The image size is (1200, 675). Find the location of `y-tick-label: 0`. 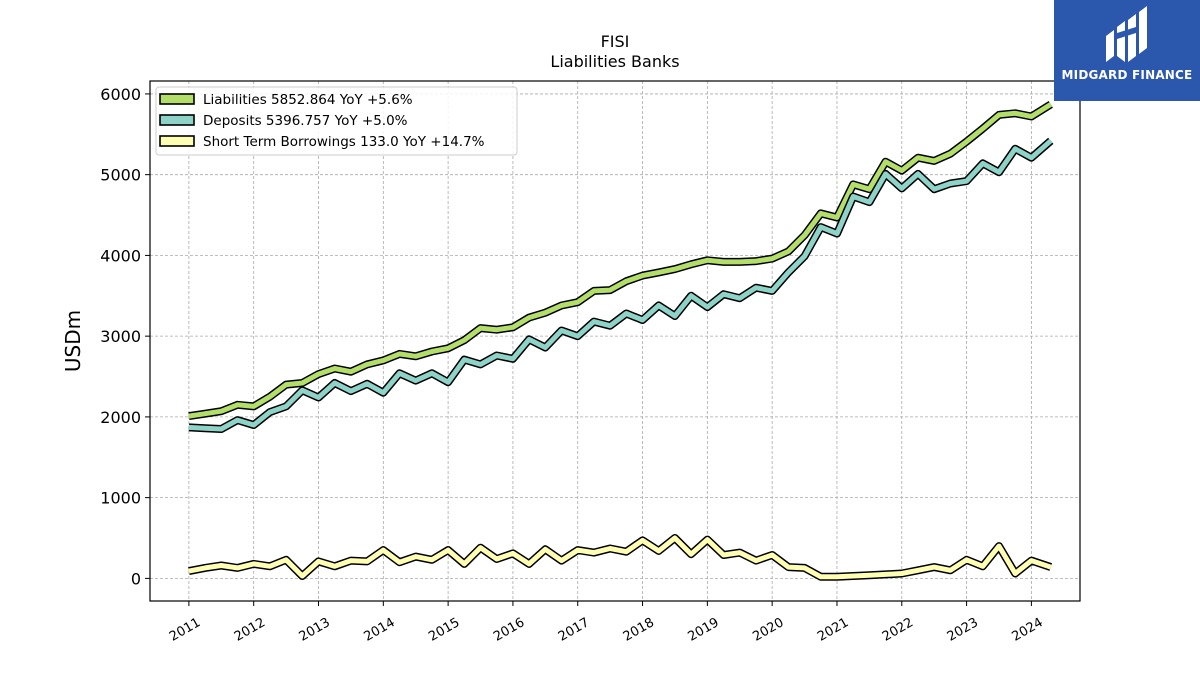

y-tick-label: 0 is located at coordinates (136, 578).